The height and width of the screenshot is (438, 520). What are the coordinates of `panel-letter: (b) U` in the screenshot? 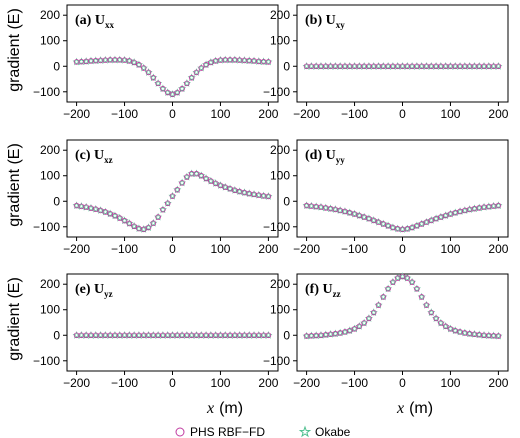 It's located at (320, 20).